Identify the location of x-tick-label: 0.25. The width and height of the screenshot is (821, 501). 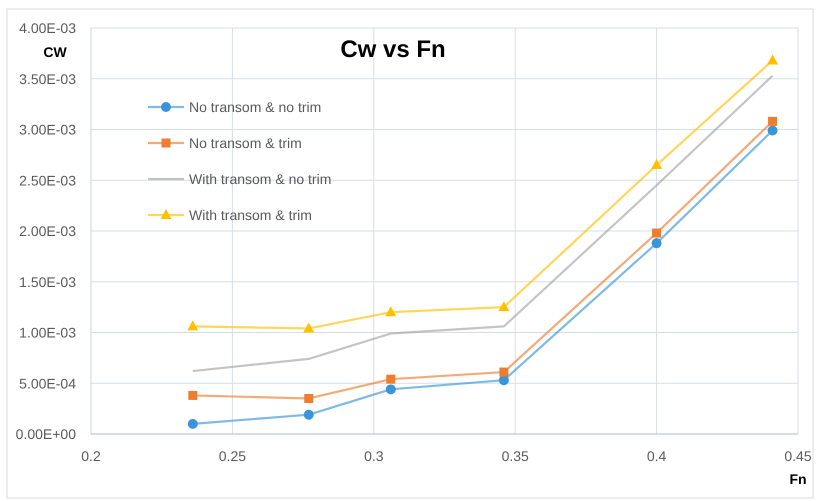
(232, 456).